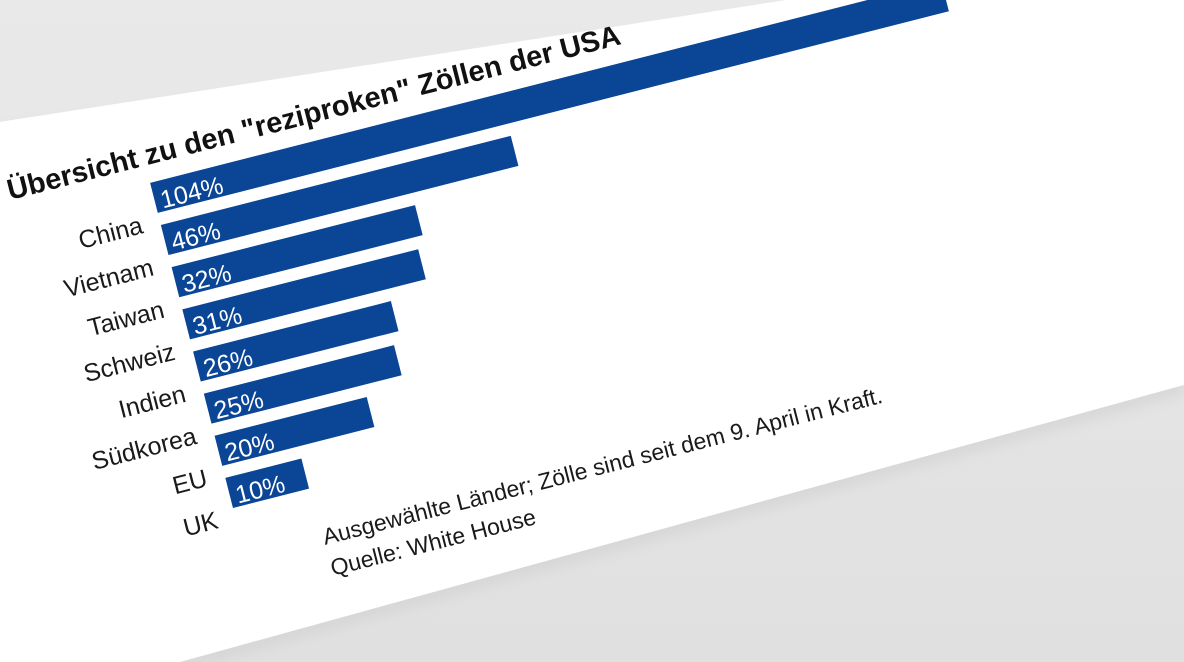  What do you see at coordinates (302, 384) in the screenshot?
I see `bar-südkorea` at bounding box center [302, 384].